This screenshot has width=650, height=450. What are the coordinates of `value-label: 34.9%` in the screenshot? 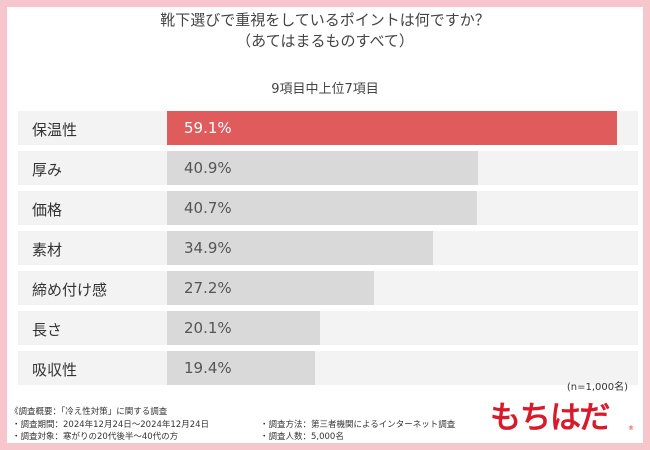 It's located at (208, 248).